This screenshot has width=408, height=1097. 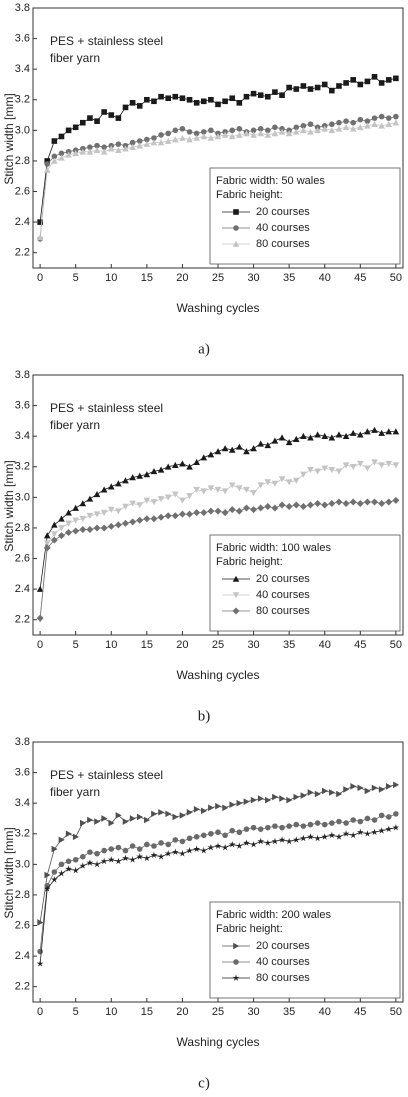 I want to click on annotation: fiber yarn, so click(x=75, y=792).